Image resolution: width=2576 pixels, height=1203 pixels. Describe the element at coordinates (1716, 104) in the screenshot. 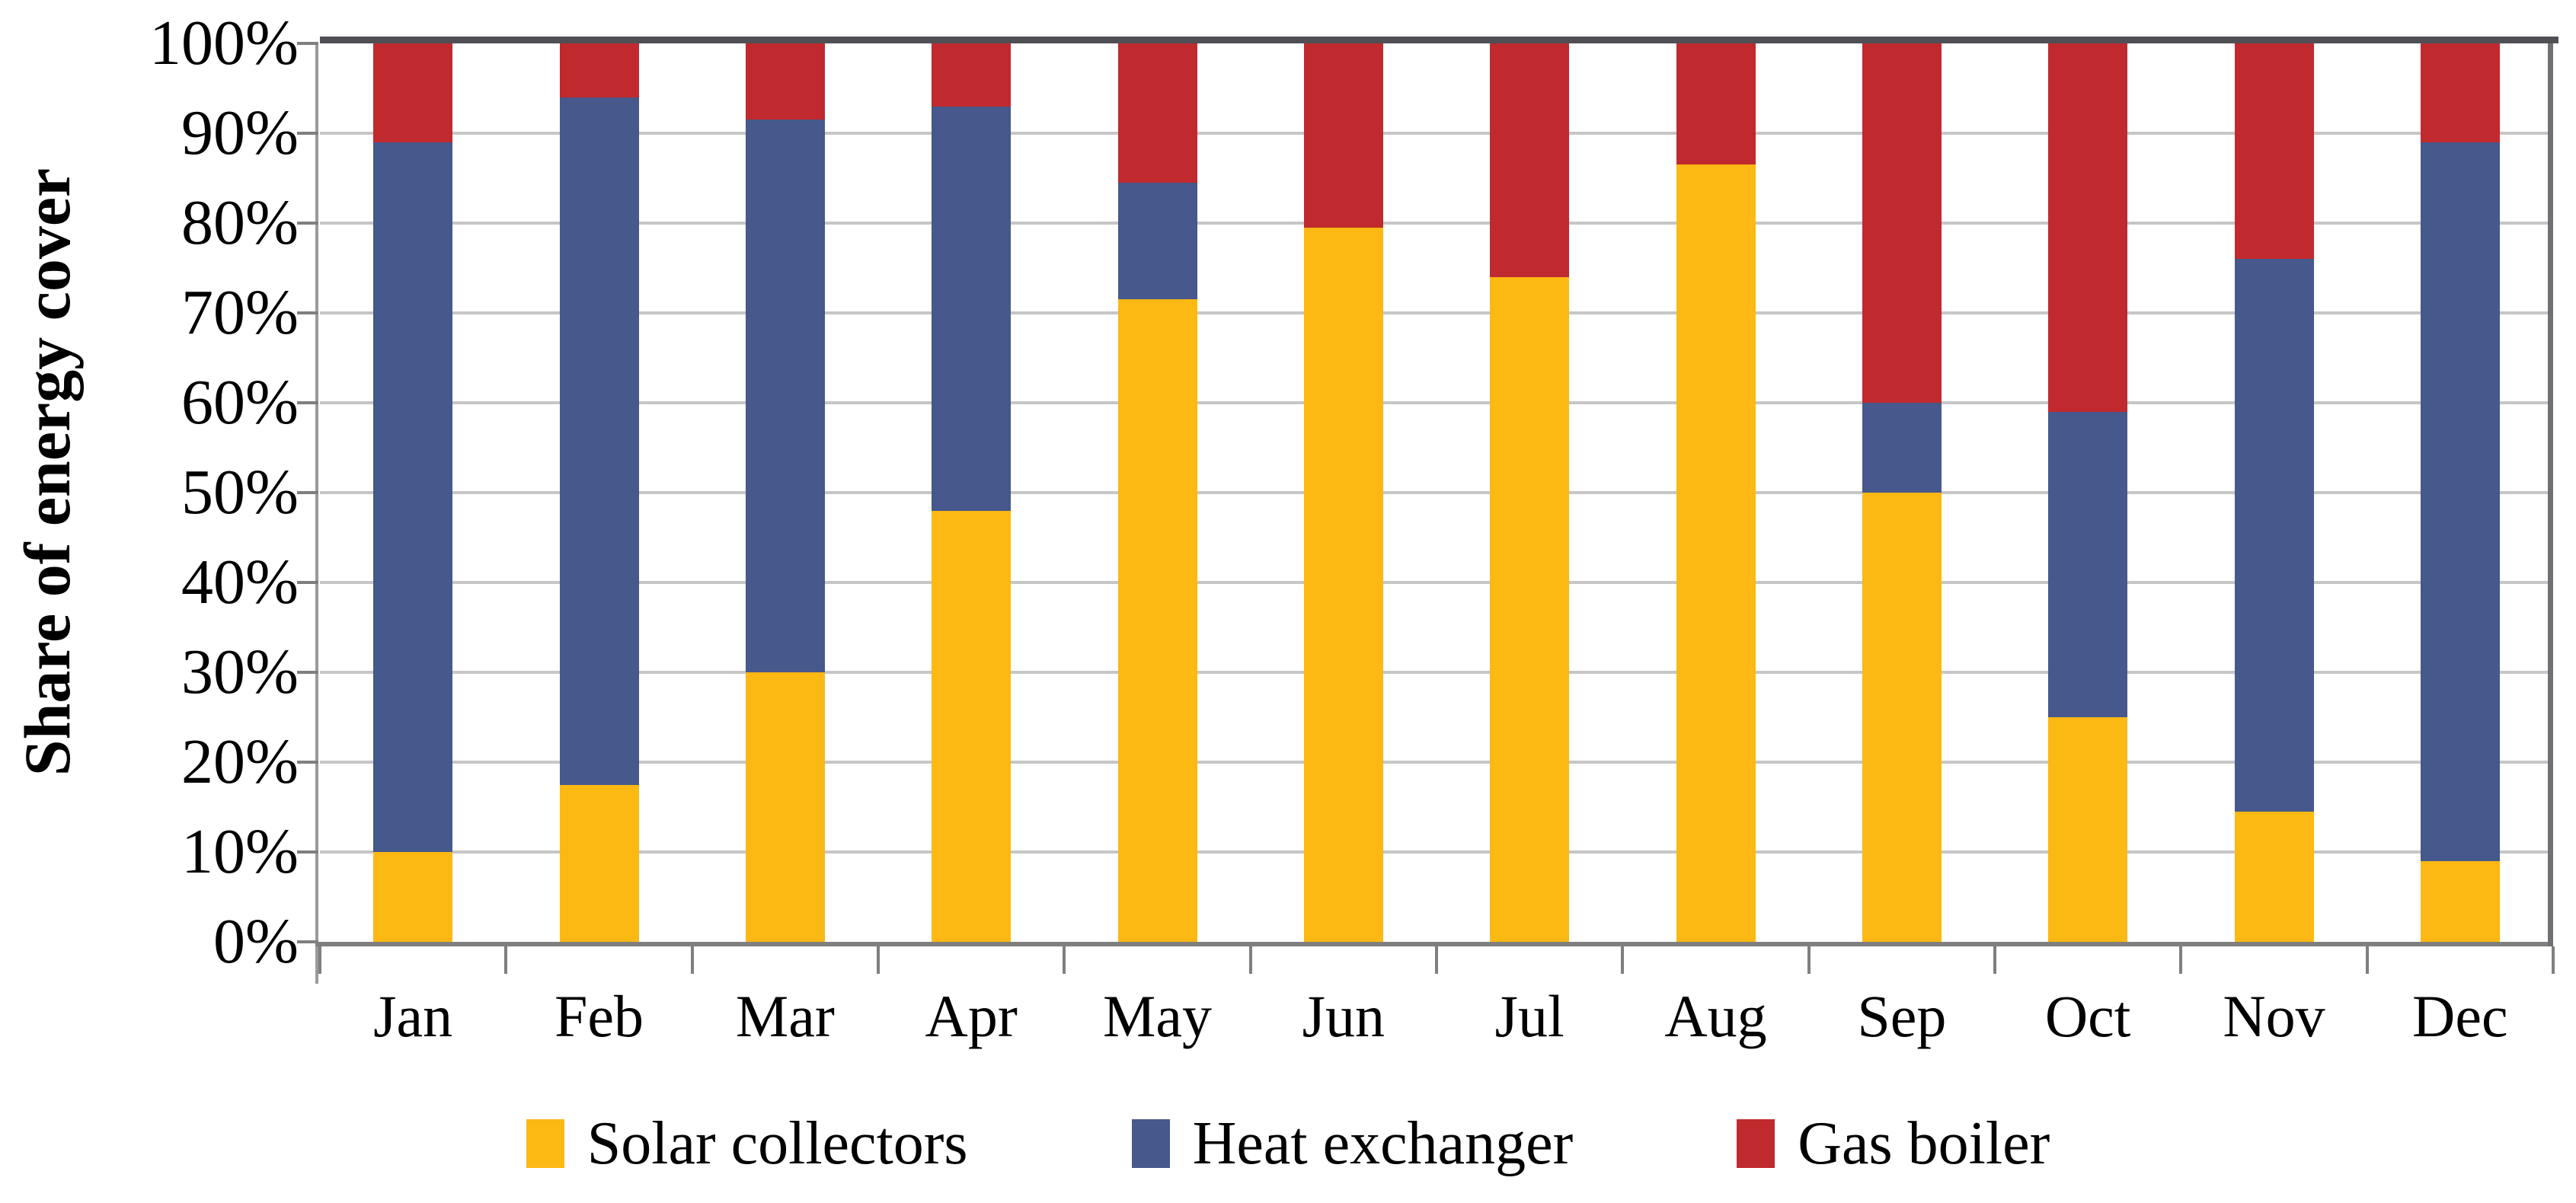

I see `segment-gas-boiler-aug` at that location.